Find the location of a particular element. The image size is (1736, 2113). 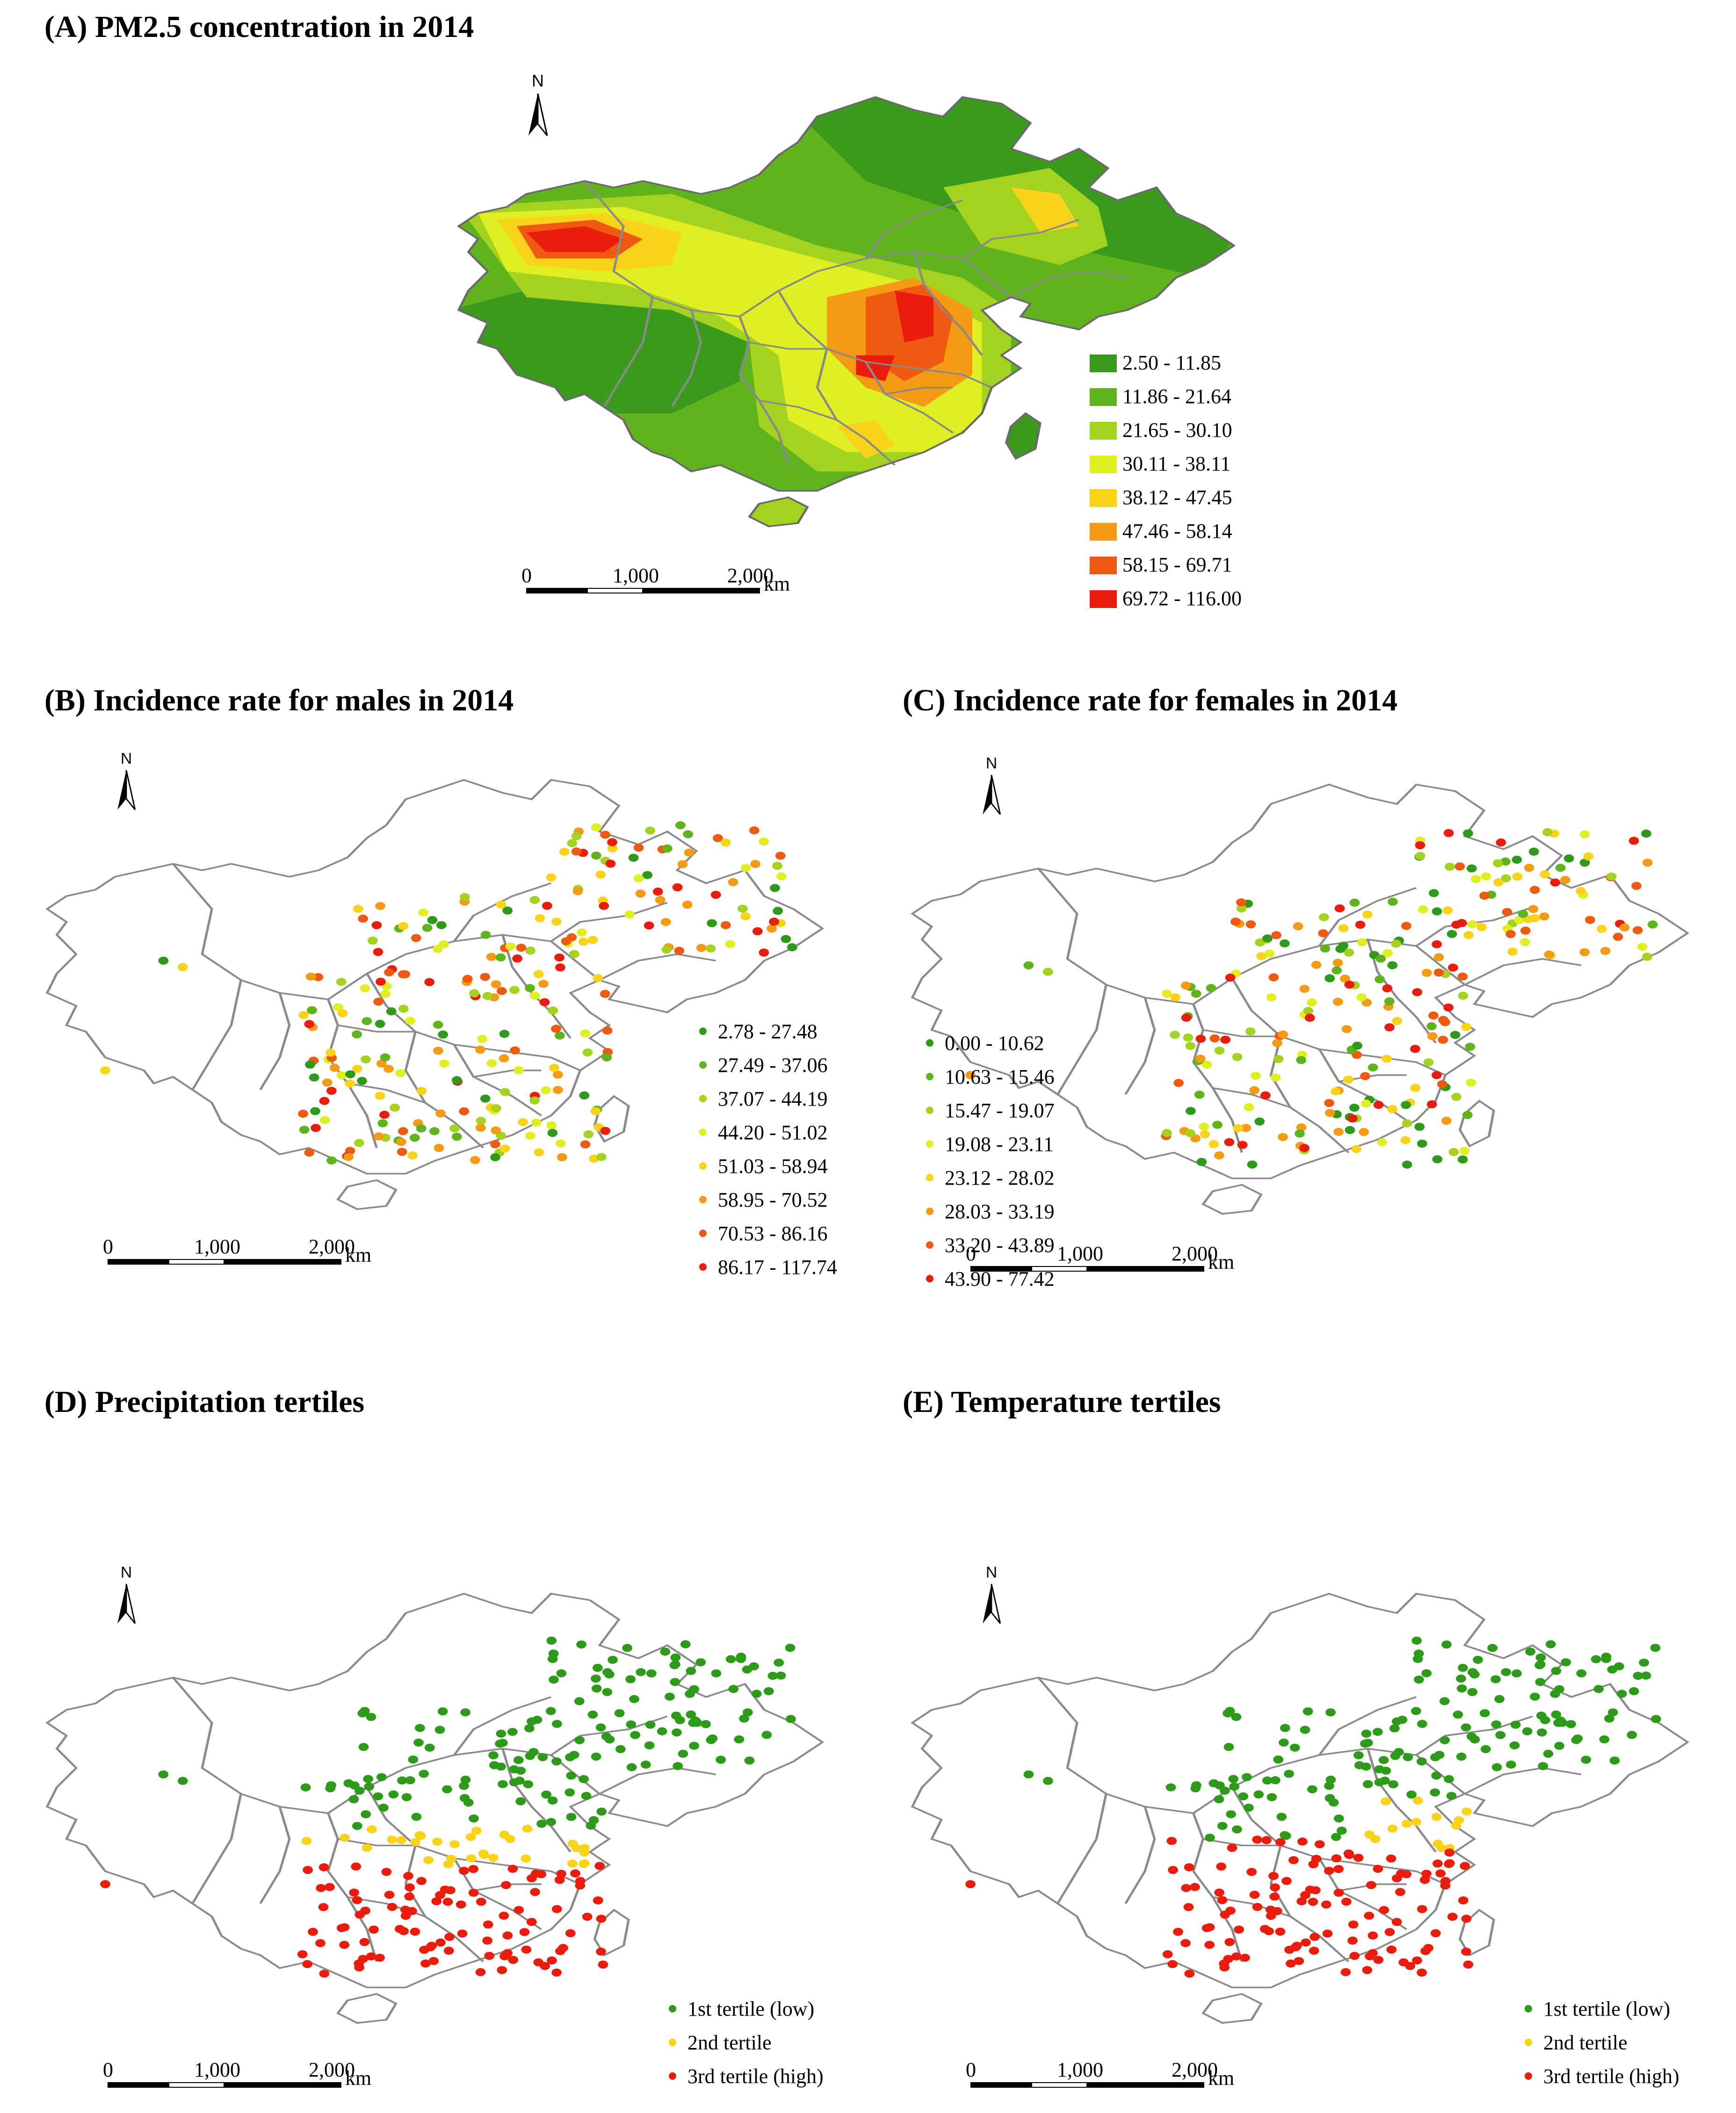

scale-bar: 0 1,000 2,000 km is located at coordinates (237, 2075).